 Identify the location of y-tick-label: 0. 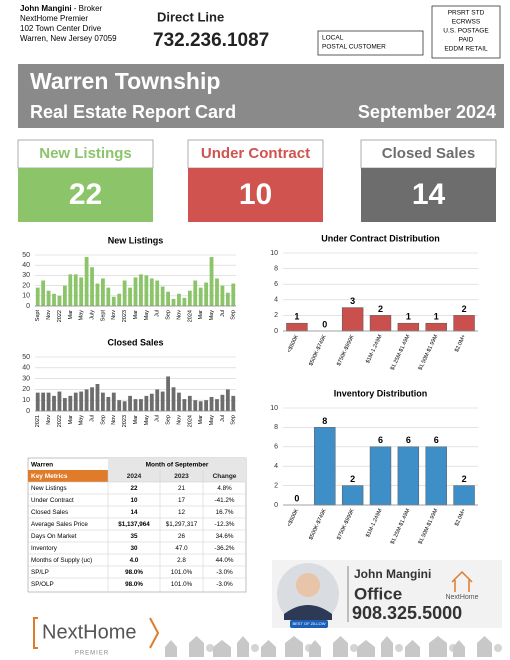
(276, 331).